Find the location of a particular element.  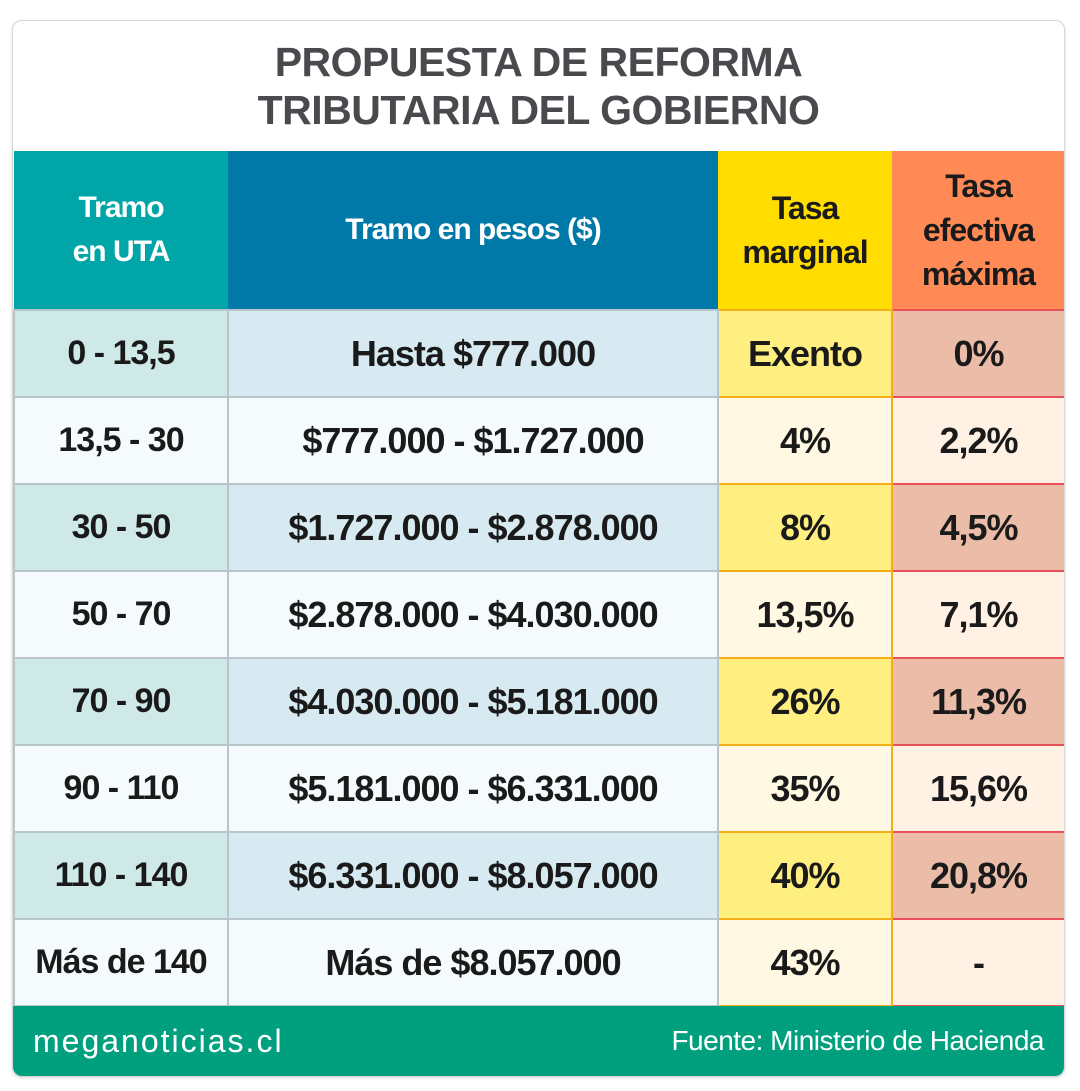

table-row: 13,5 - 30 $777.000 - $1.727.000 4% 2,2% is located at coordinates (538, 440).